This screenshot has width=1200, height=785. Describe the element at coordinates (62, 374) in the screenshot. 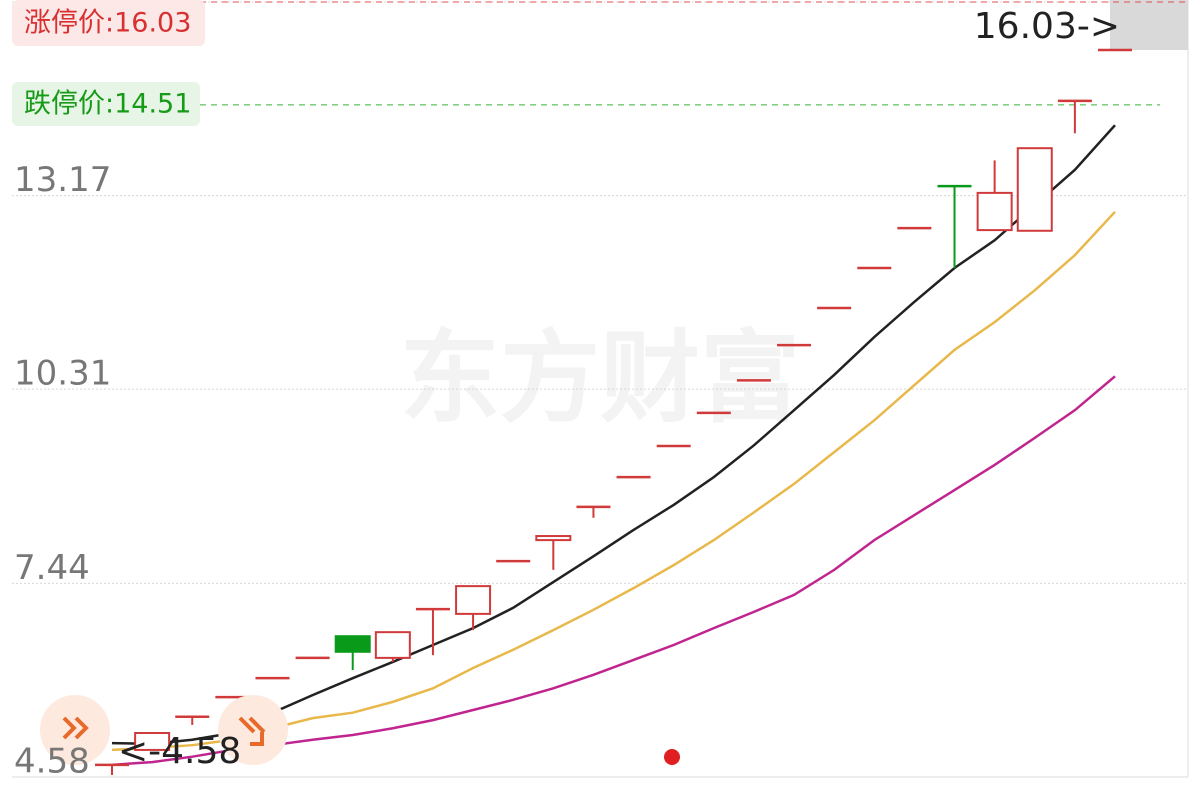

I see `y-tick-label: 10.31` at that location.